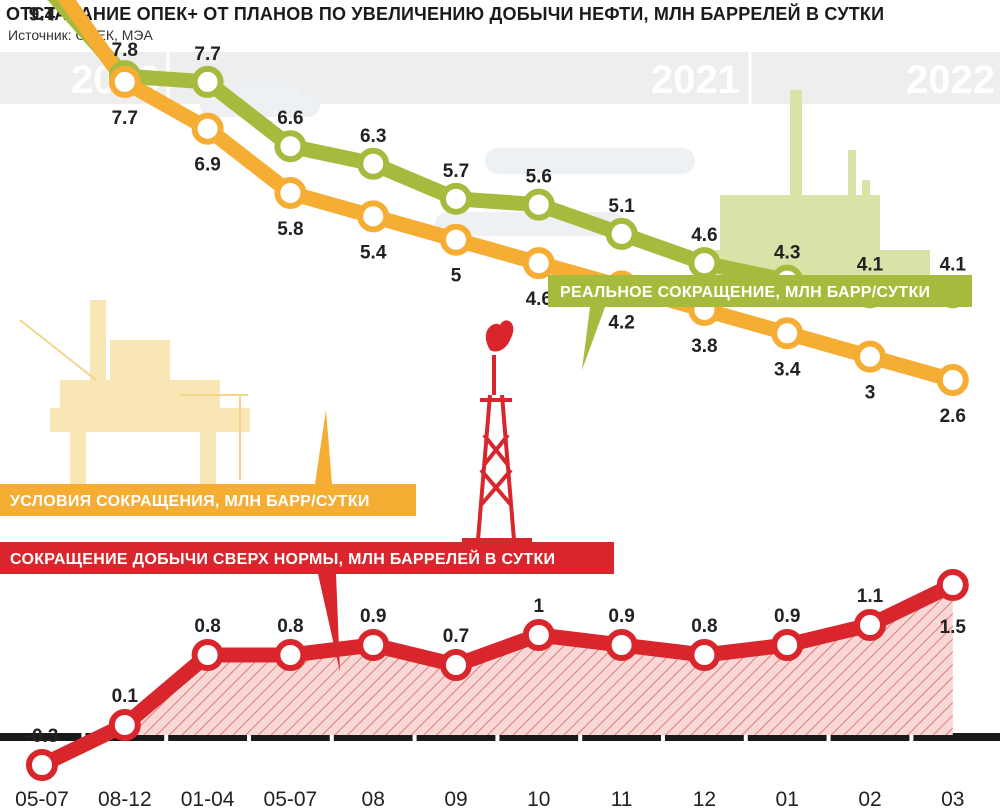 The width and height of the screenshot is (1000, 812). Describe the element at coordinates (134, 393) in the screenshot. I see `offshore-platform-illustration` at that location.